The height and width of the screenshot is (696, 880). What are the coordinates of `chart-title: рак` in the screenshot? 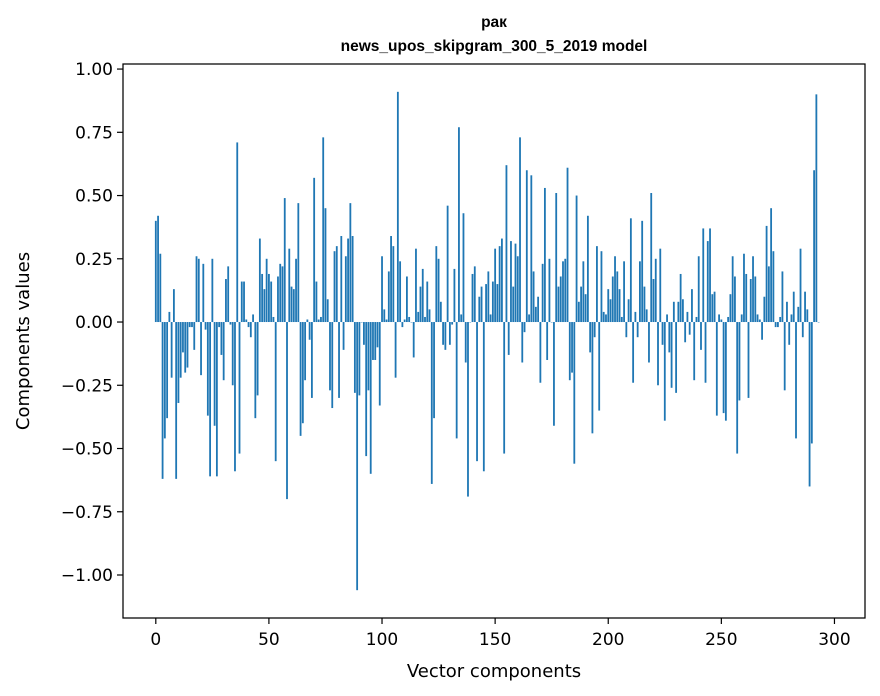 It's located at (494, 22).